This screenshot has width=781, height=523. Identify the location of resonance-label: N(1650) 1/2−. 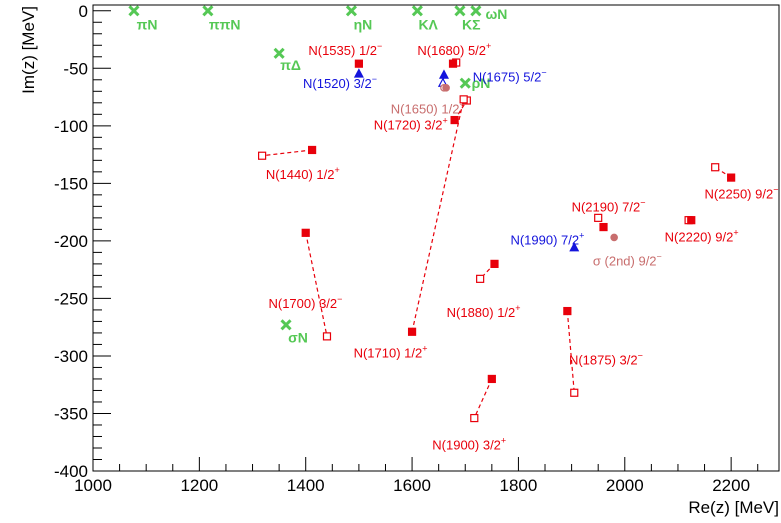
(428, 108).